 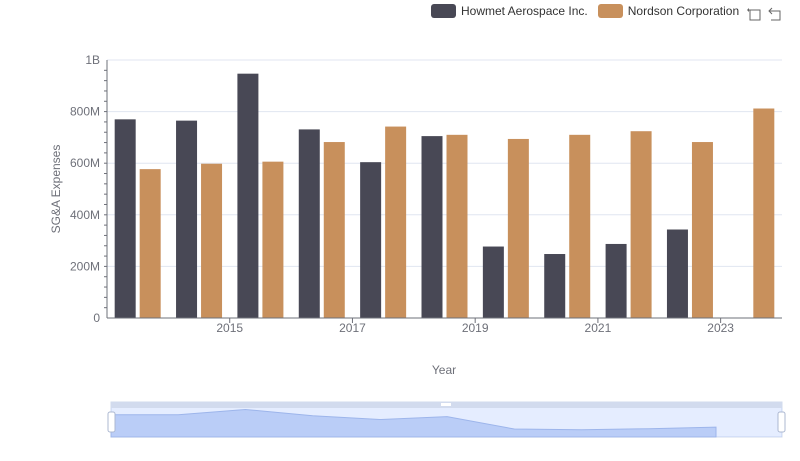 What do you see at coordinates (475, 328) in the screenshot?
I see `x-tick-label: 2019` at bounding box center [475, 328].